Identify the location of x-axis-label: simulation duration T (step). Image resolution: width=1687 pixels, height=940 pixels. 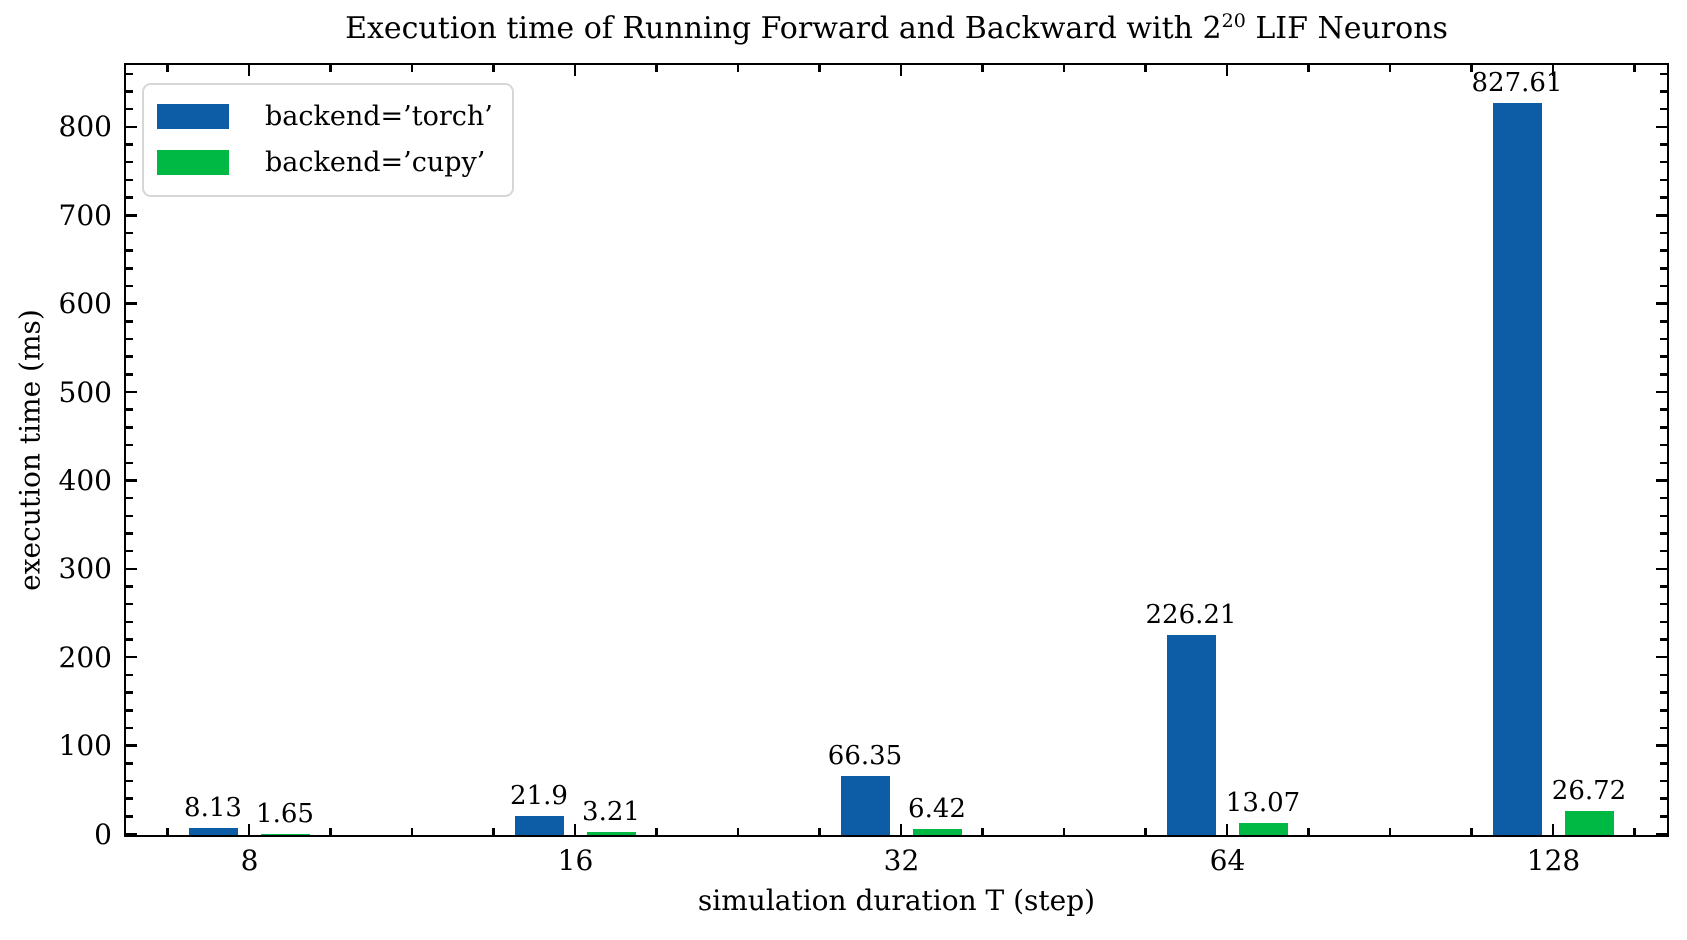
(896, 900).